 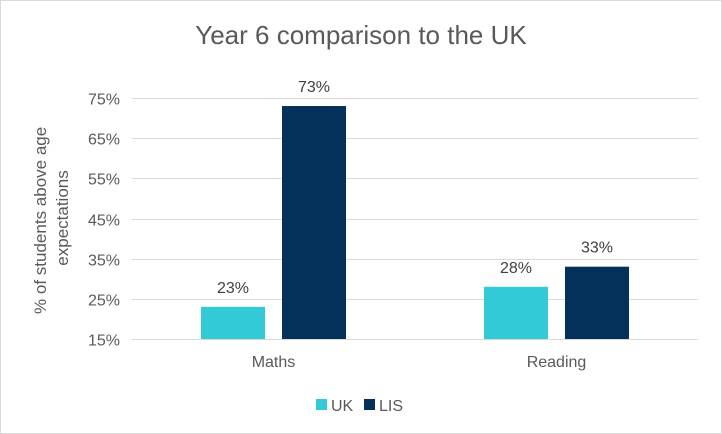 What do you see at coordinates (40, 220) in the screenshot?
I see `y-axis-label-line-1: % of students above age` at bounding box center [40, 220].